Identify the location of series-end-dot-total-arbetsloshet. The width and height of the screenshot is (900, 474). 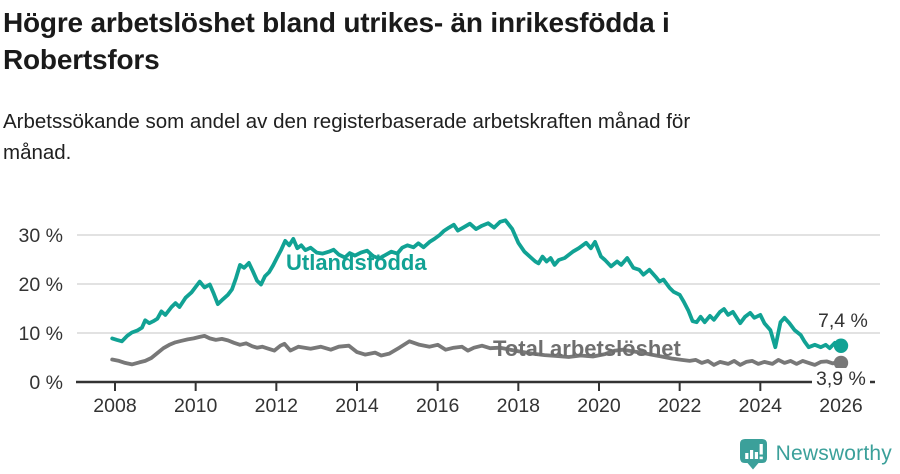
(841, 363).